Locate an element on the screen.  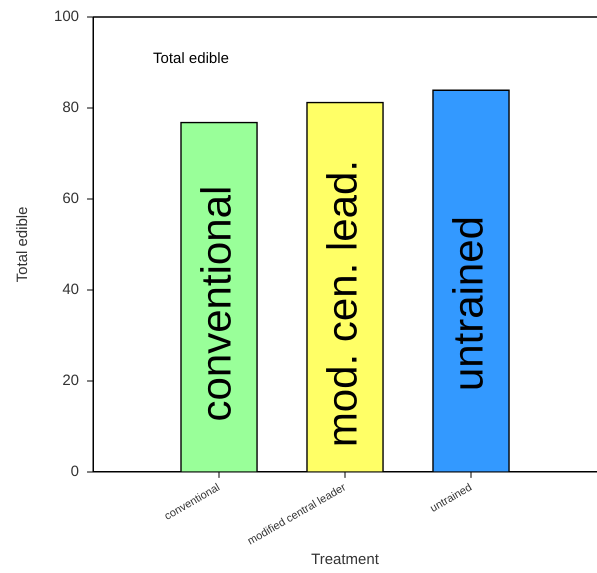
annotation: mod. cen. lead. is located at coordinates (342, 304).